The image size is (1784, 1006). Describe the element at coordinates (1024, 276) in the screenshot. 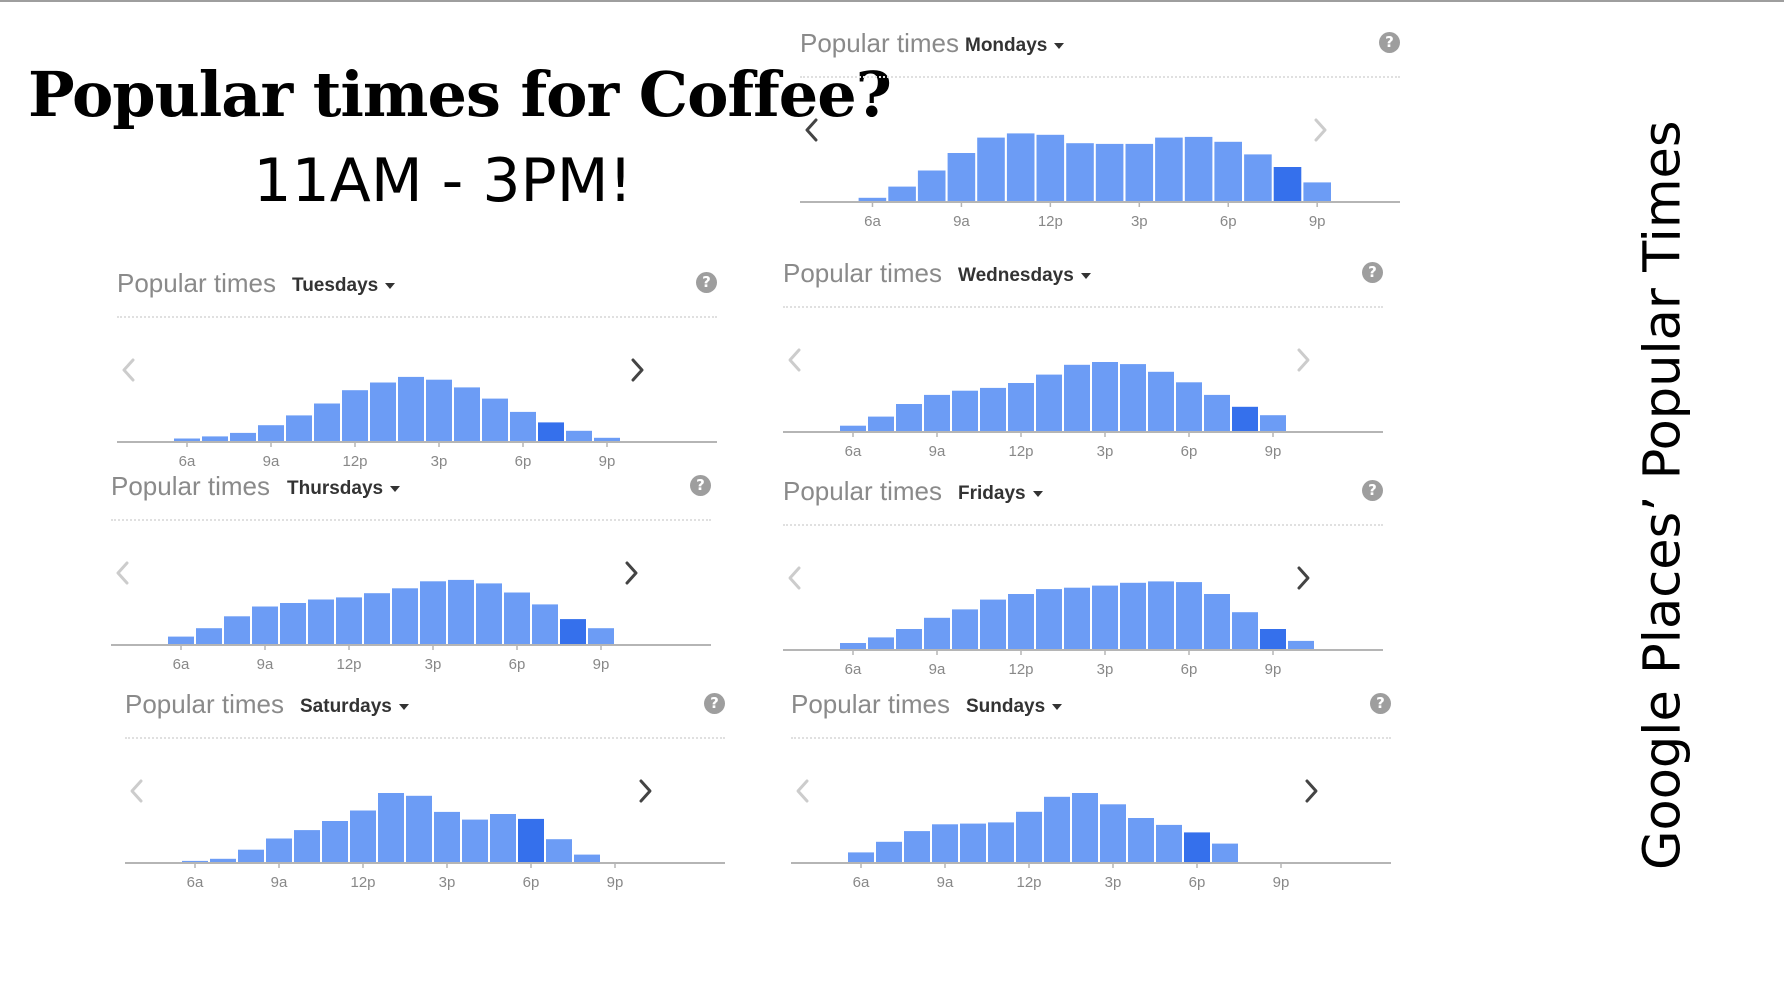

I see `day-dropdown: Wednesdays` at that location.